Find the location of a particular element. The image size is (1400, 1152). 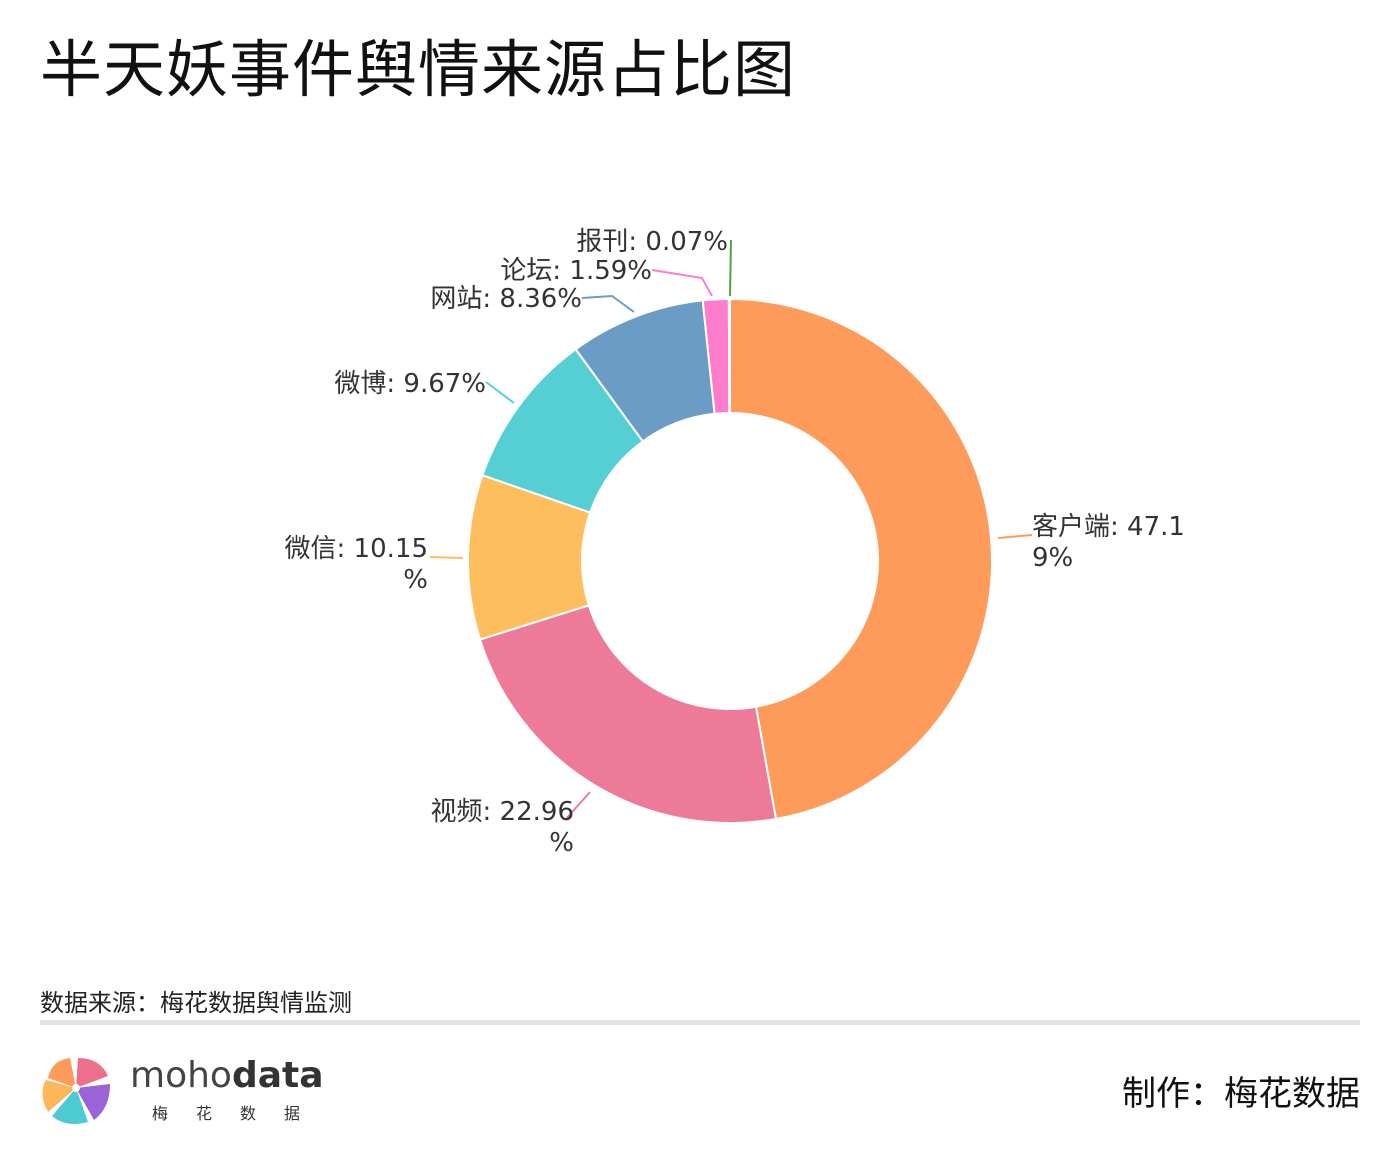

slice-label-6: 报刊: 0.07% is located at coordinates (652, 242).